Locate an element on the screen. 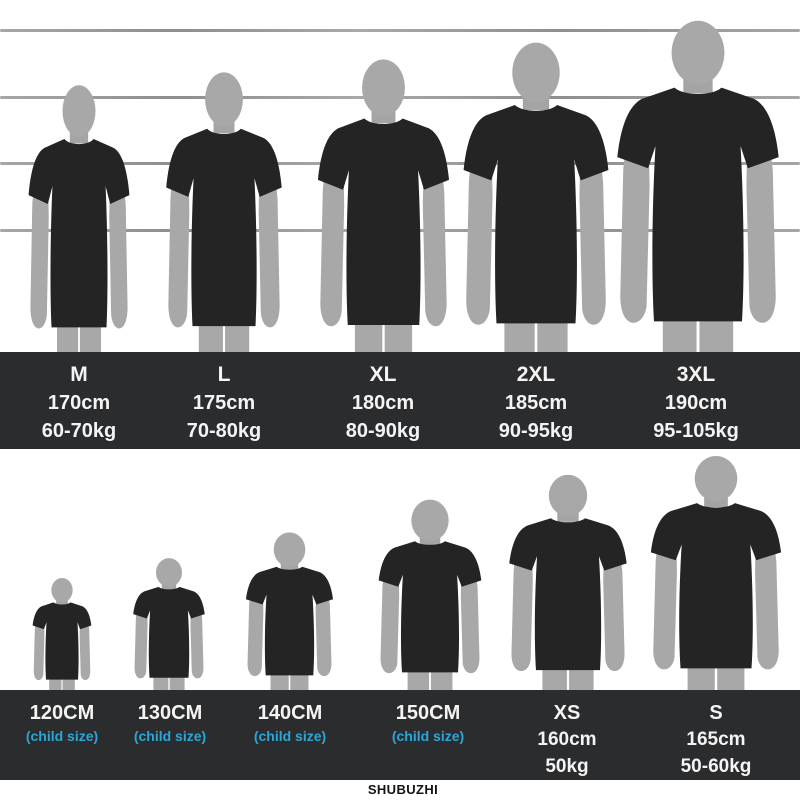 This screenshot has width=800, height=800. brand-text: SHUBUZHI is located at coordinates (403, 789).